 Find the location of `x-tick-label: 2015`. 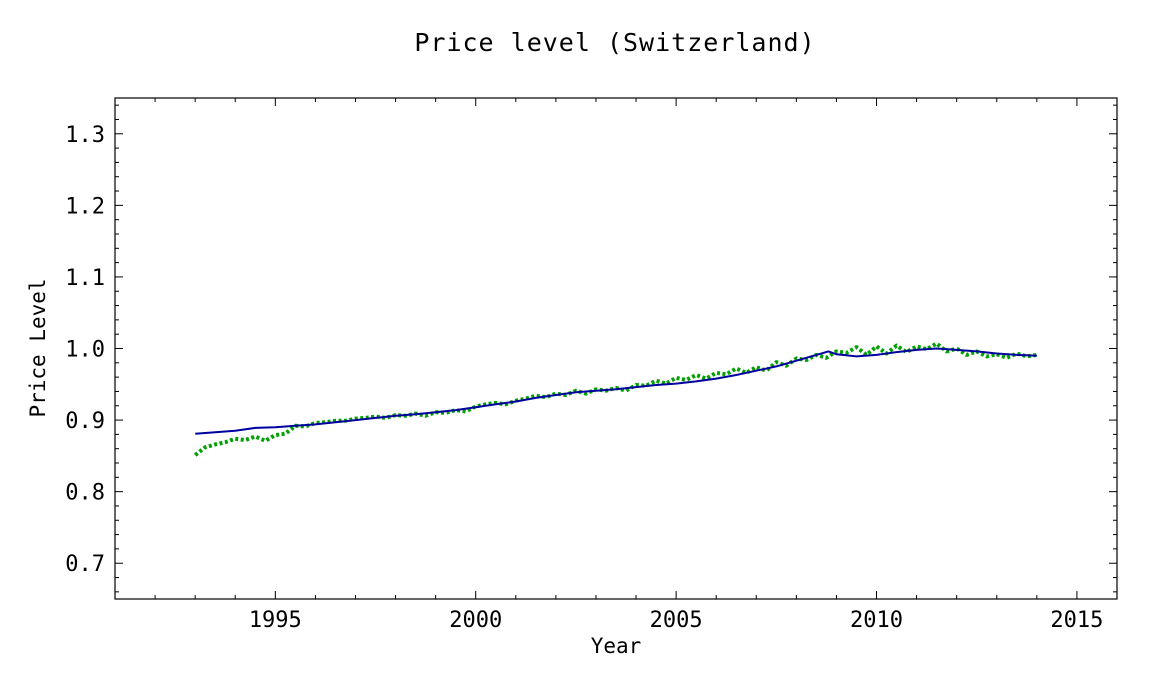

x-tick-label: 2015 is located at coordinates (1076, 620).